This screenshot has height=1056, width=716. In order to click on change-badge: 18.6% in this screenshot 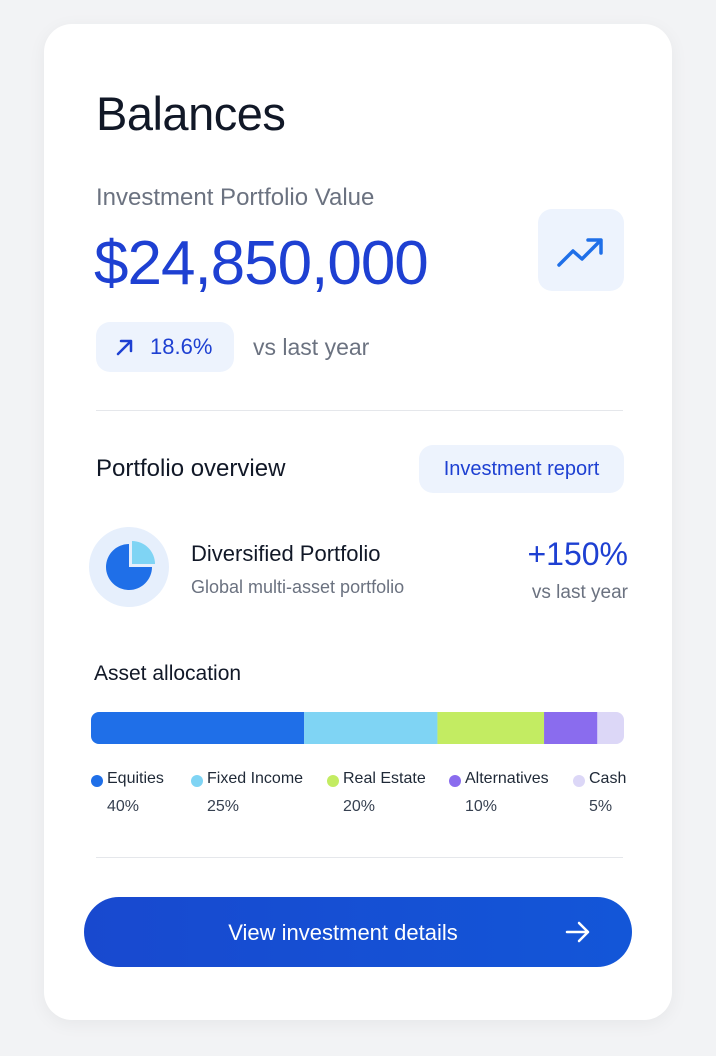, I will do `click(165, 347)`.